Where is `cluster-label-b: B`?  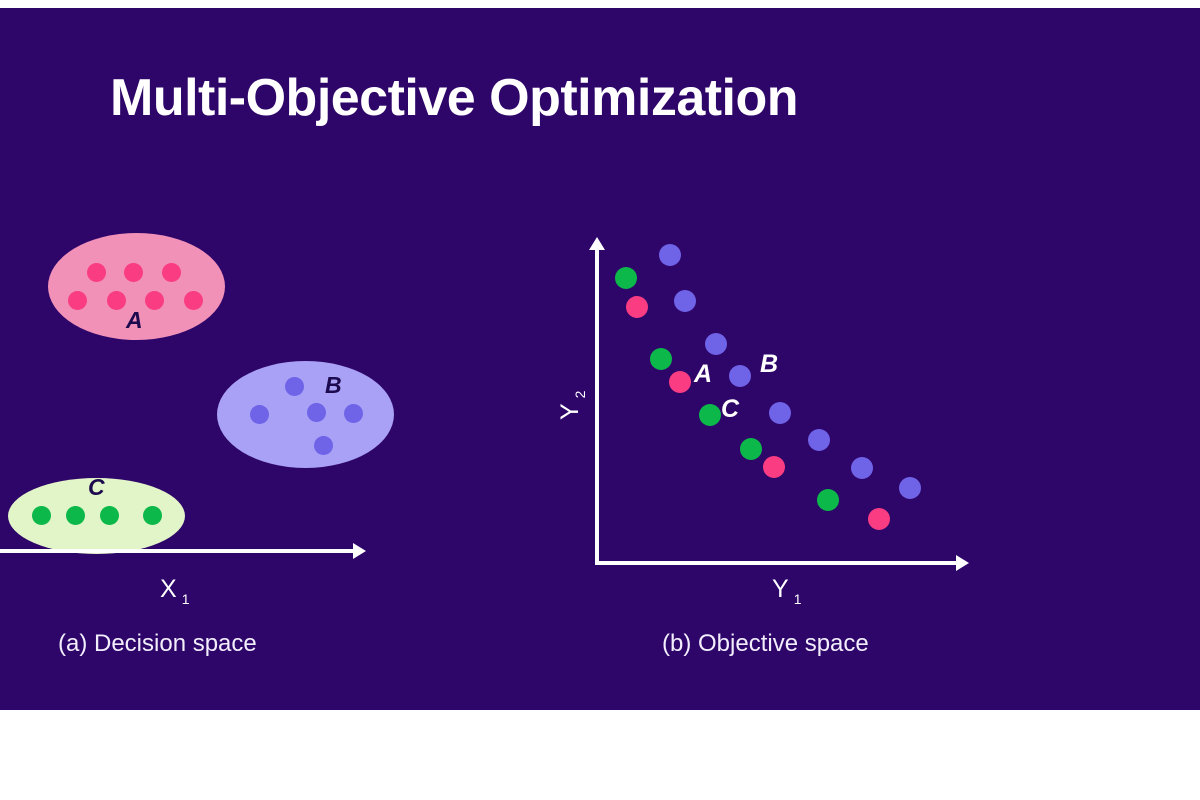 cluster-label-b: B is located at coordinates (333, 385).